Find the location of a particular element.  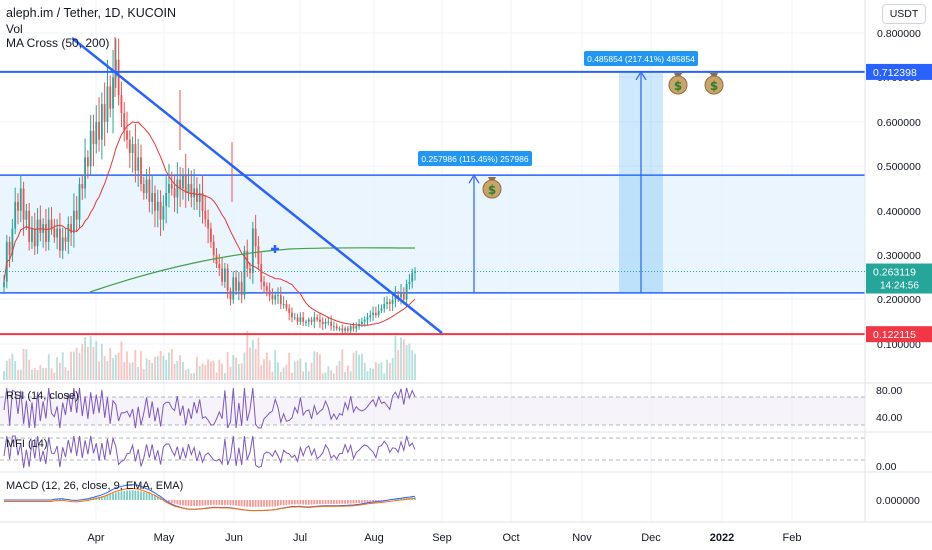

countdown-text: 14:24:56 is located at coordinates (899, 286).